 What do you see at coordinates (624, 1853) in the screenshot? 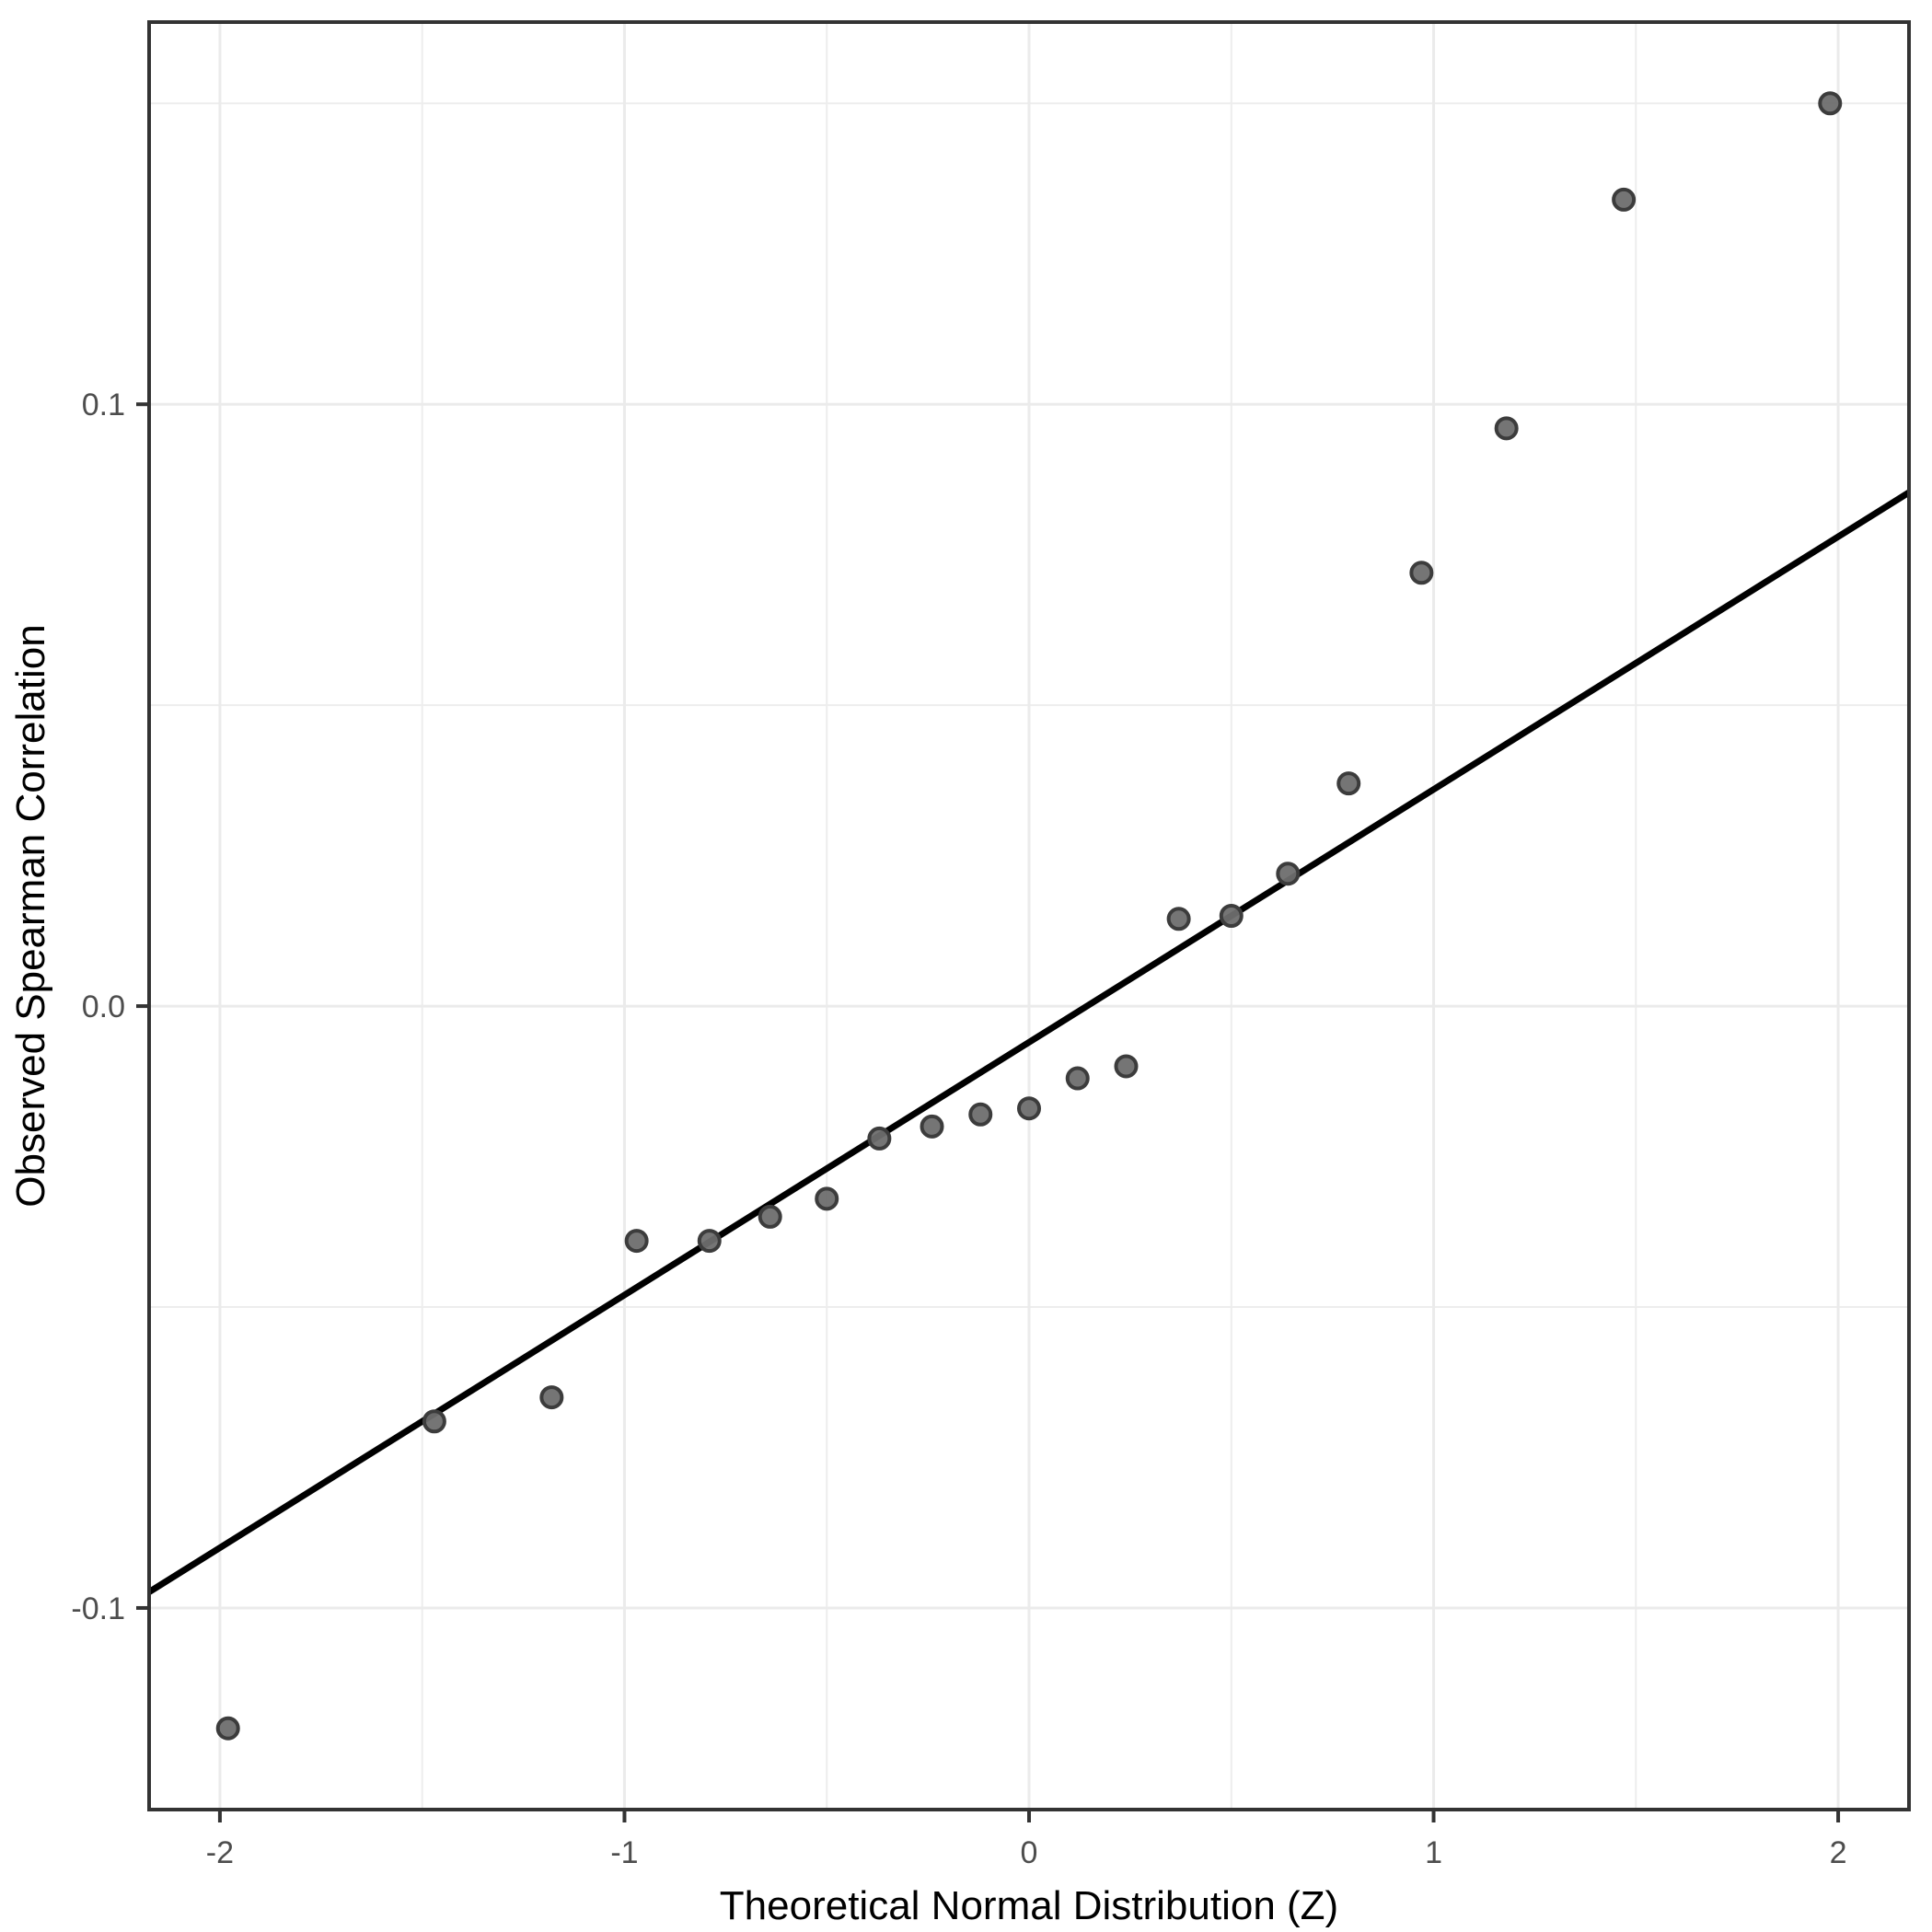
I see `x-axis-tick-label: -1` at bounding box center [624, 1853].